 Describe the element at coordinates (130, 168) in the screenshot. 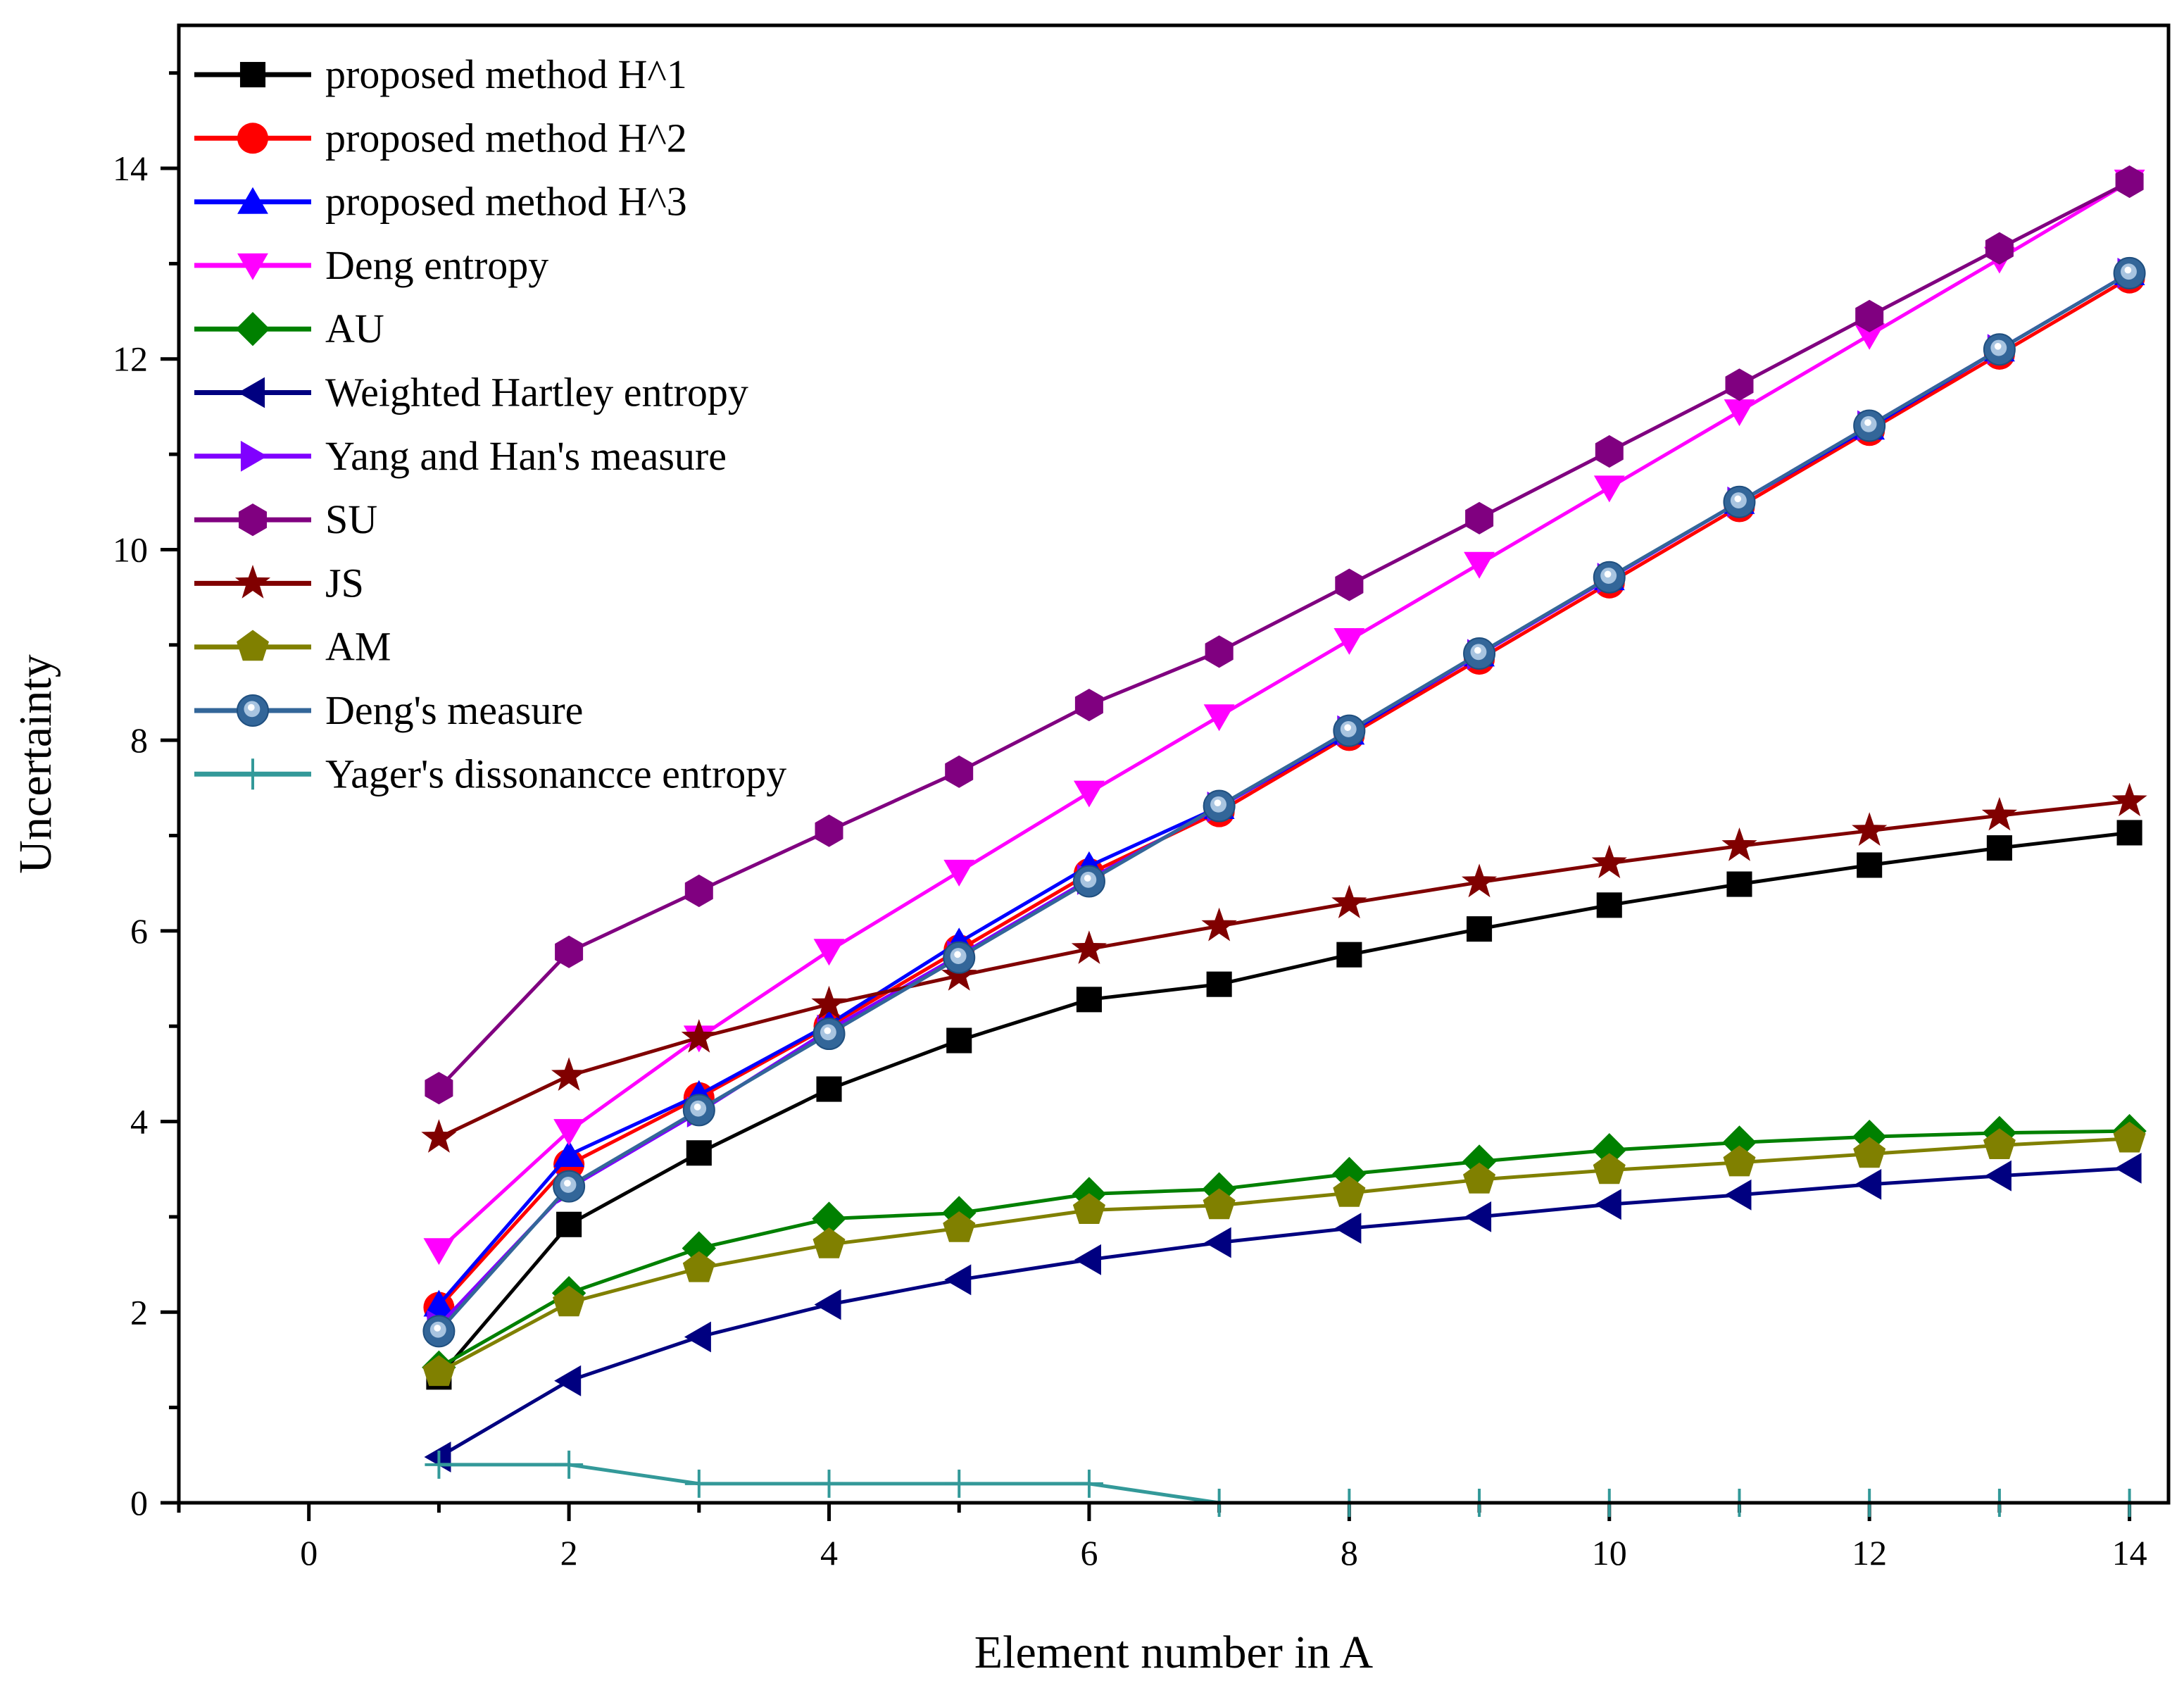

I see `y-tick-label: 14` at that location.